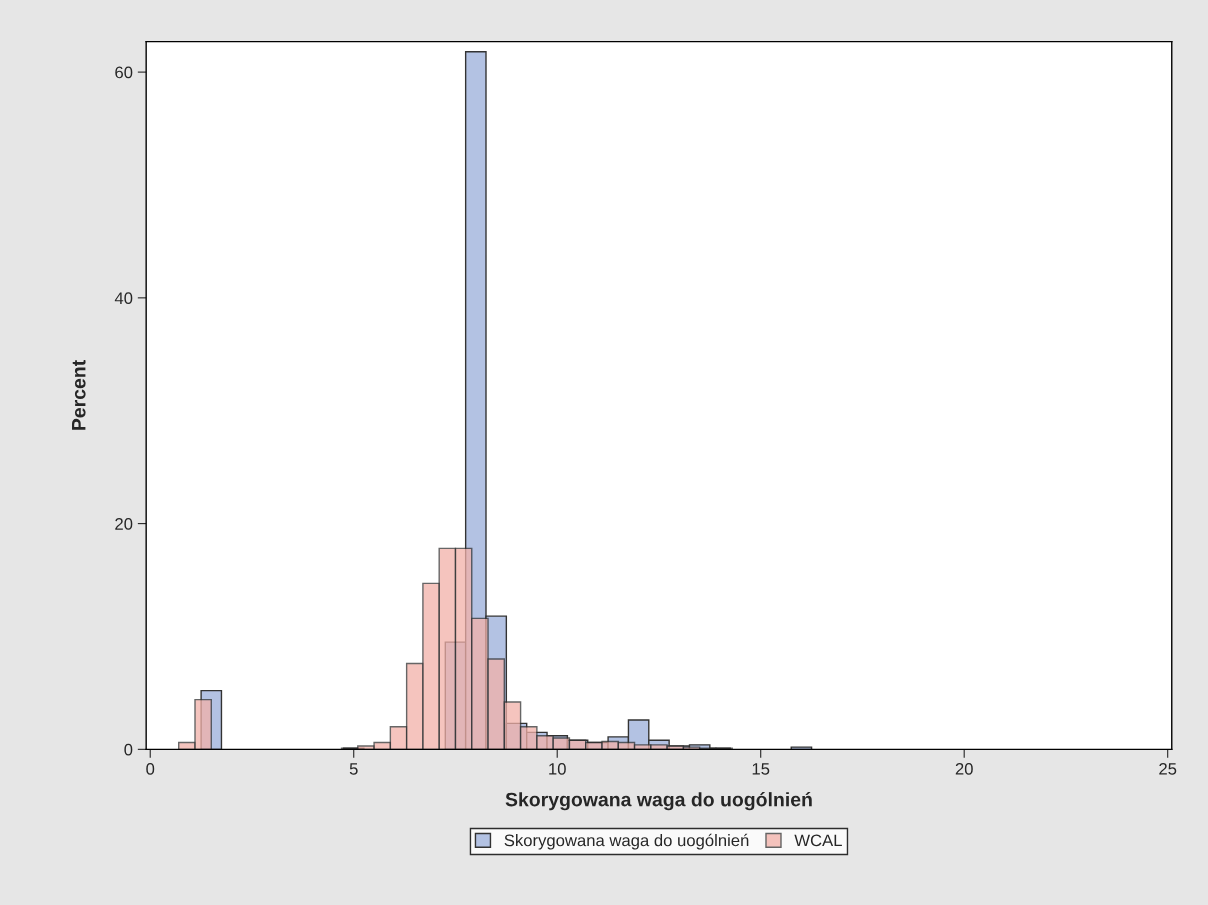 This screenshot has height=905, width=1208. What do you see at coordinates (818, 840) in the screenshot?
I see `legend-label: WCAL` at bounding box center [818, 840].